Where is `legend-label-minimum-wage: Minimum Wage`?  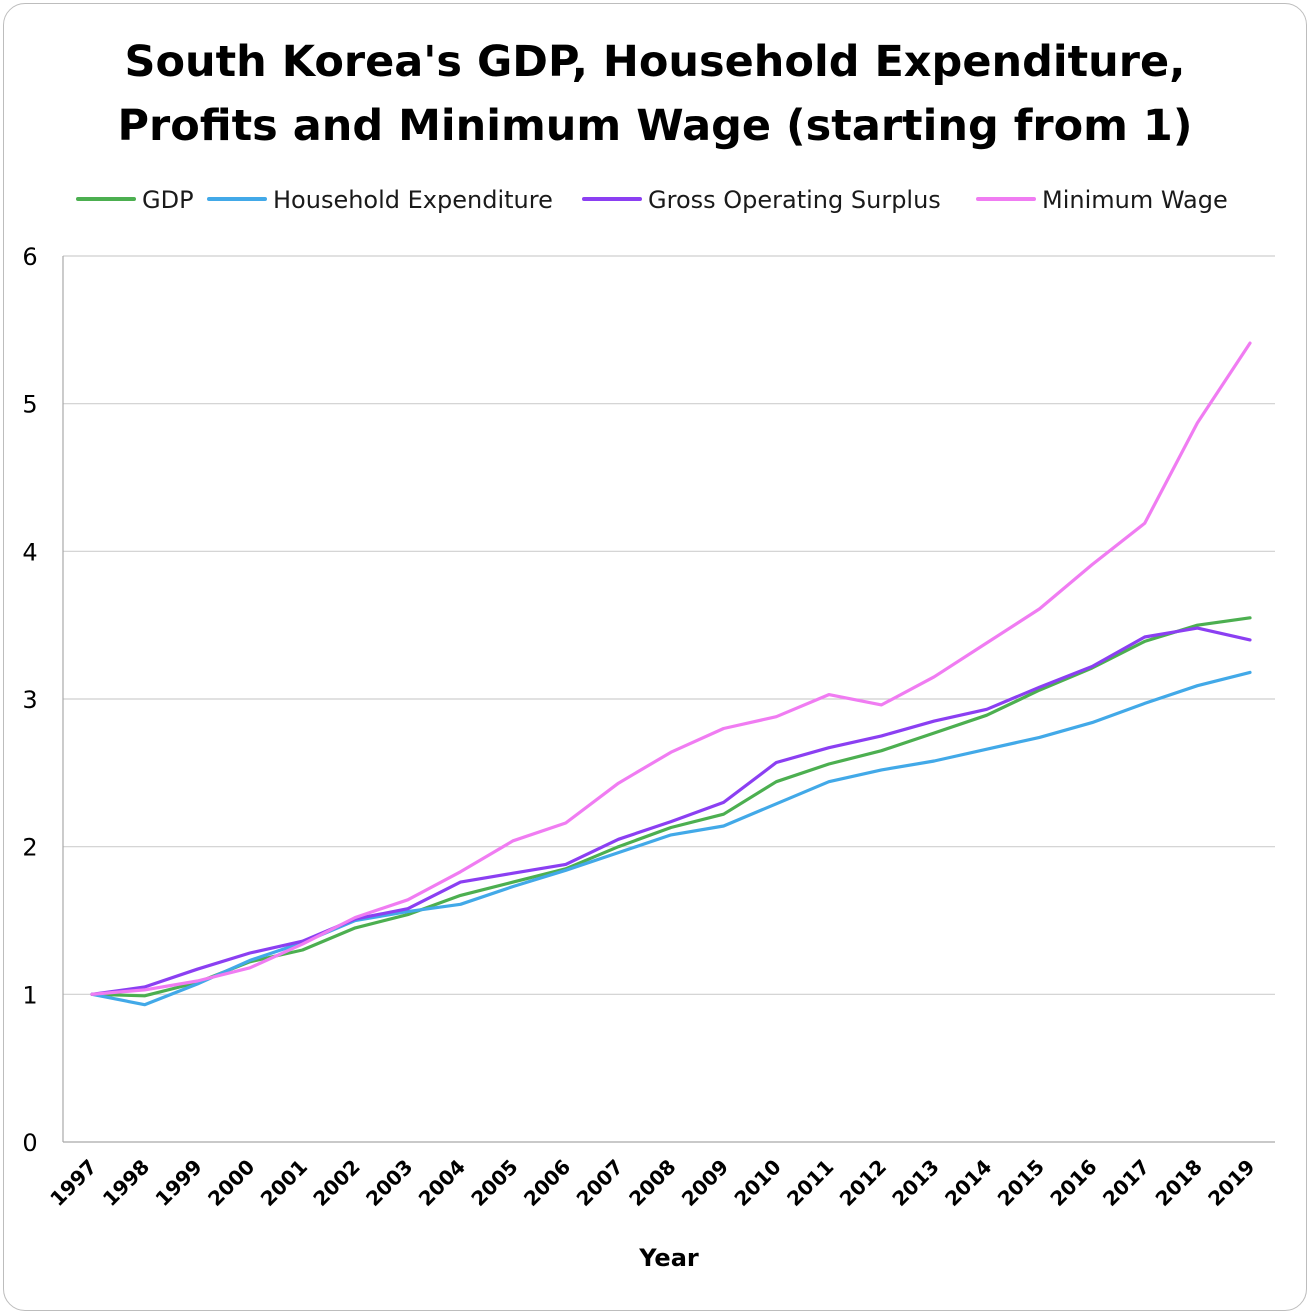 legend-label-minimum-wage: Minimum Wage is located at coordinates (1135, 200).